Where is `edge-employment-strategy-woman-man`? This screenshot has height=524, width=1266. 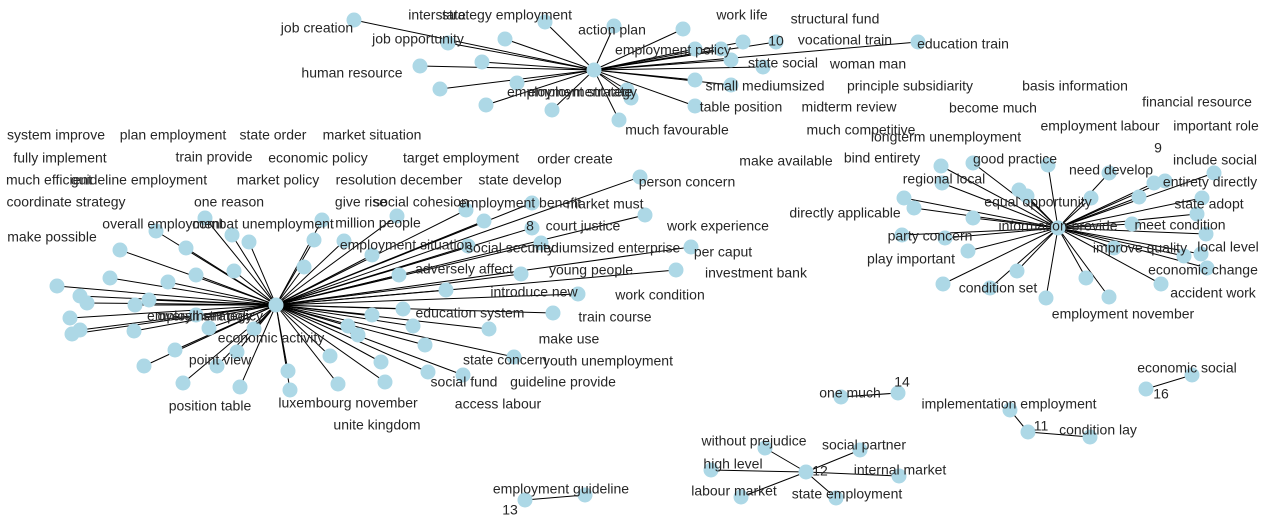 edge-employment-strategy-woman-man is located at coordinates (678, 68).